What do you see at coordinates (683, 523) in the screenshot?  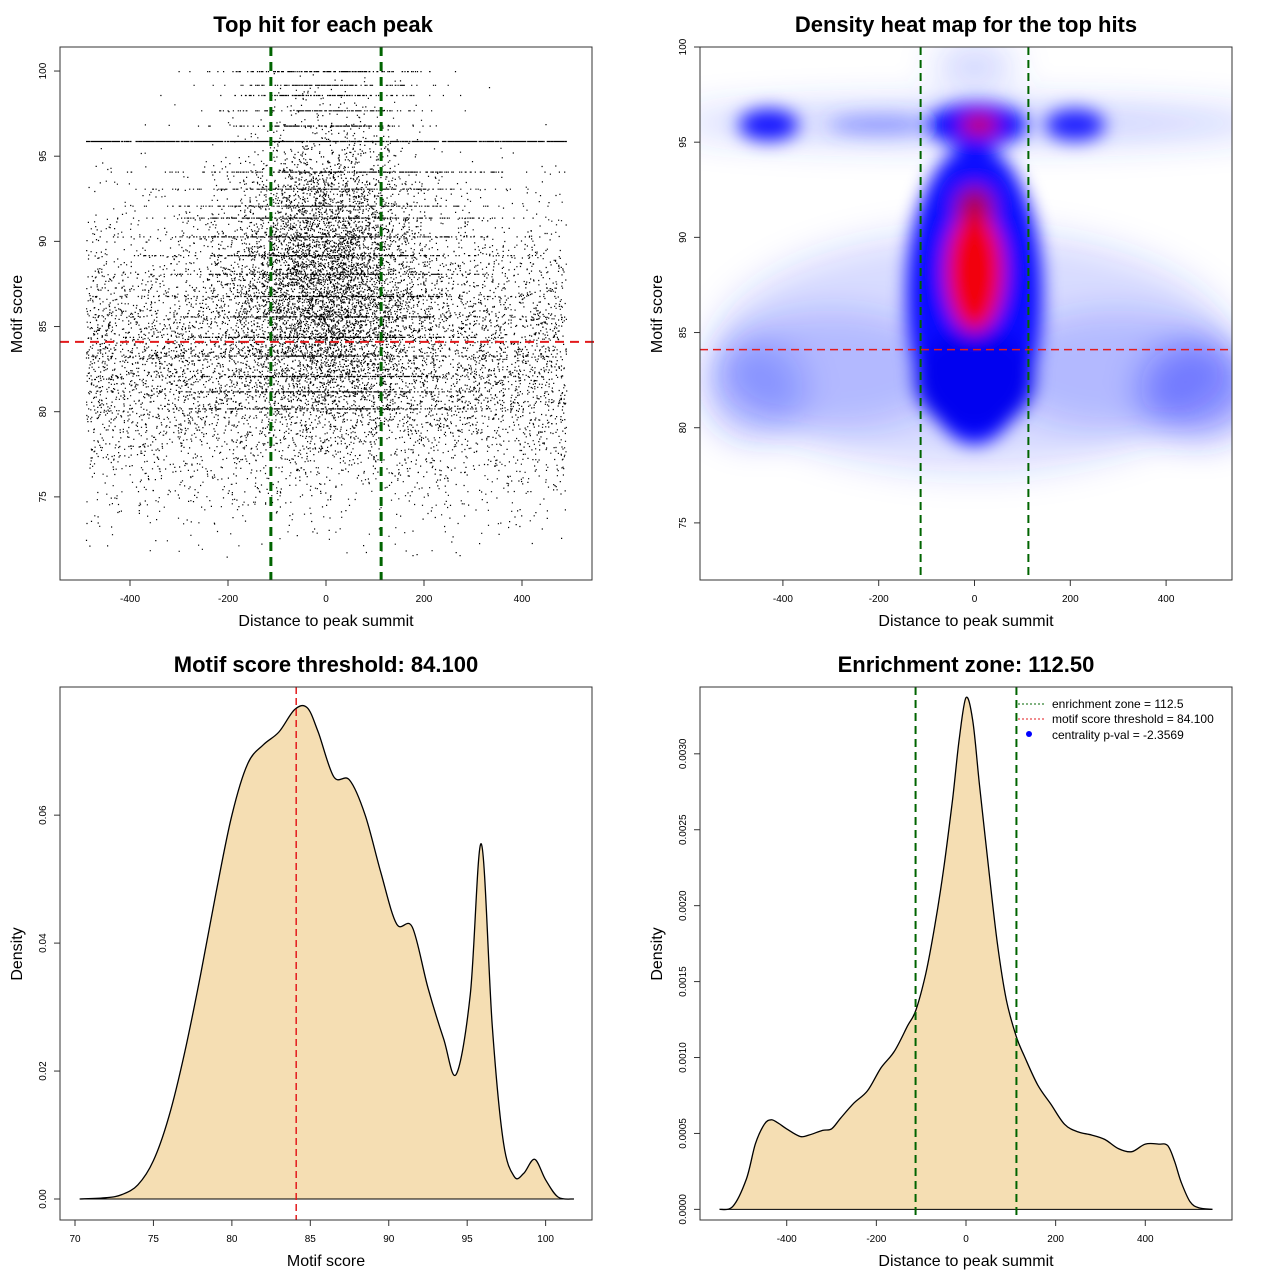 I see `heatmap-y-tick-label: 75` at bounding box center [683, 523].